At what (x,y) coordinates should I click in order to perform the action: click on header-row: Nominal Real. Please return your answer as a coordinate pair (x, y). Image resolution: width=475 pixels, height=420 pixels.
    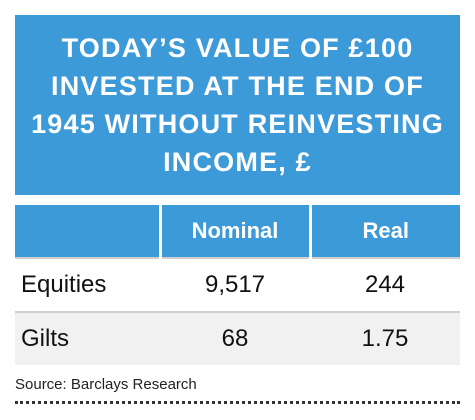
    Looking at the image, I should click on (237, 231).